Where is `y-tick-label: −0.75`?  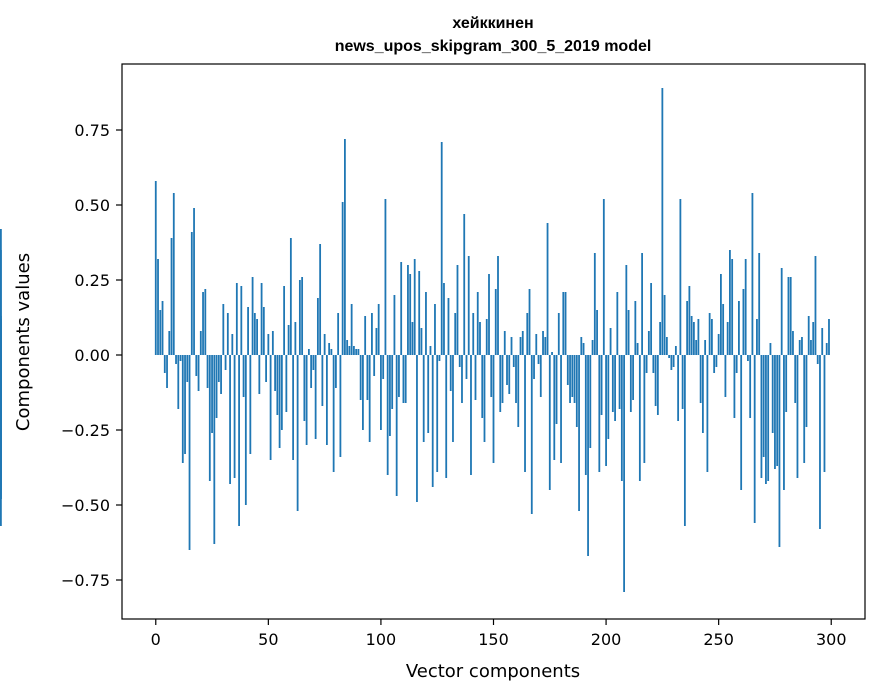
y-tick-label: −0.75 is located at coordinates (85, 580).